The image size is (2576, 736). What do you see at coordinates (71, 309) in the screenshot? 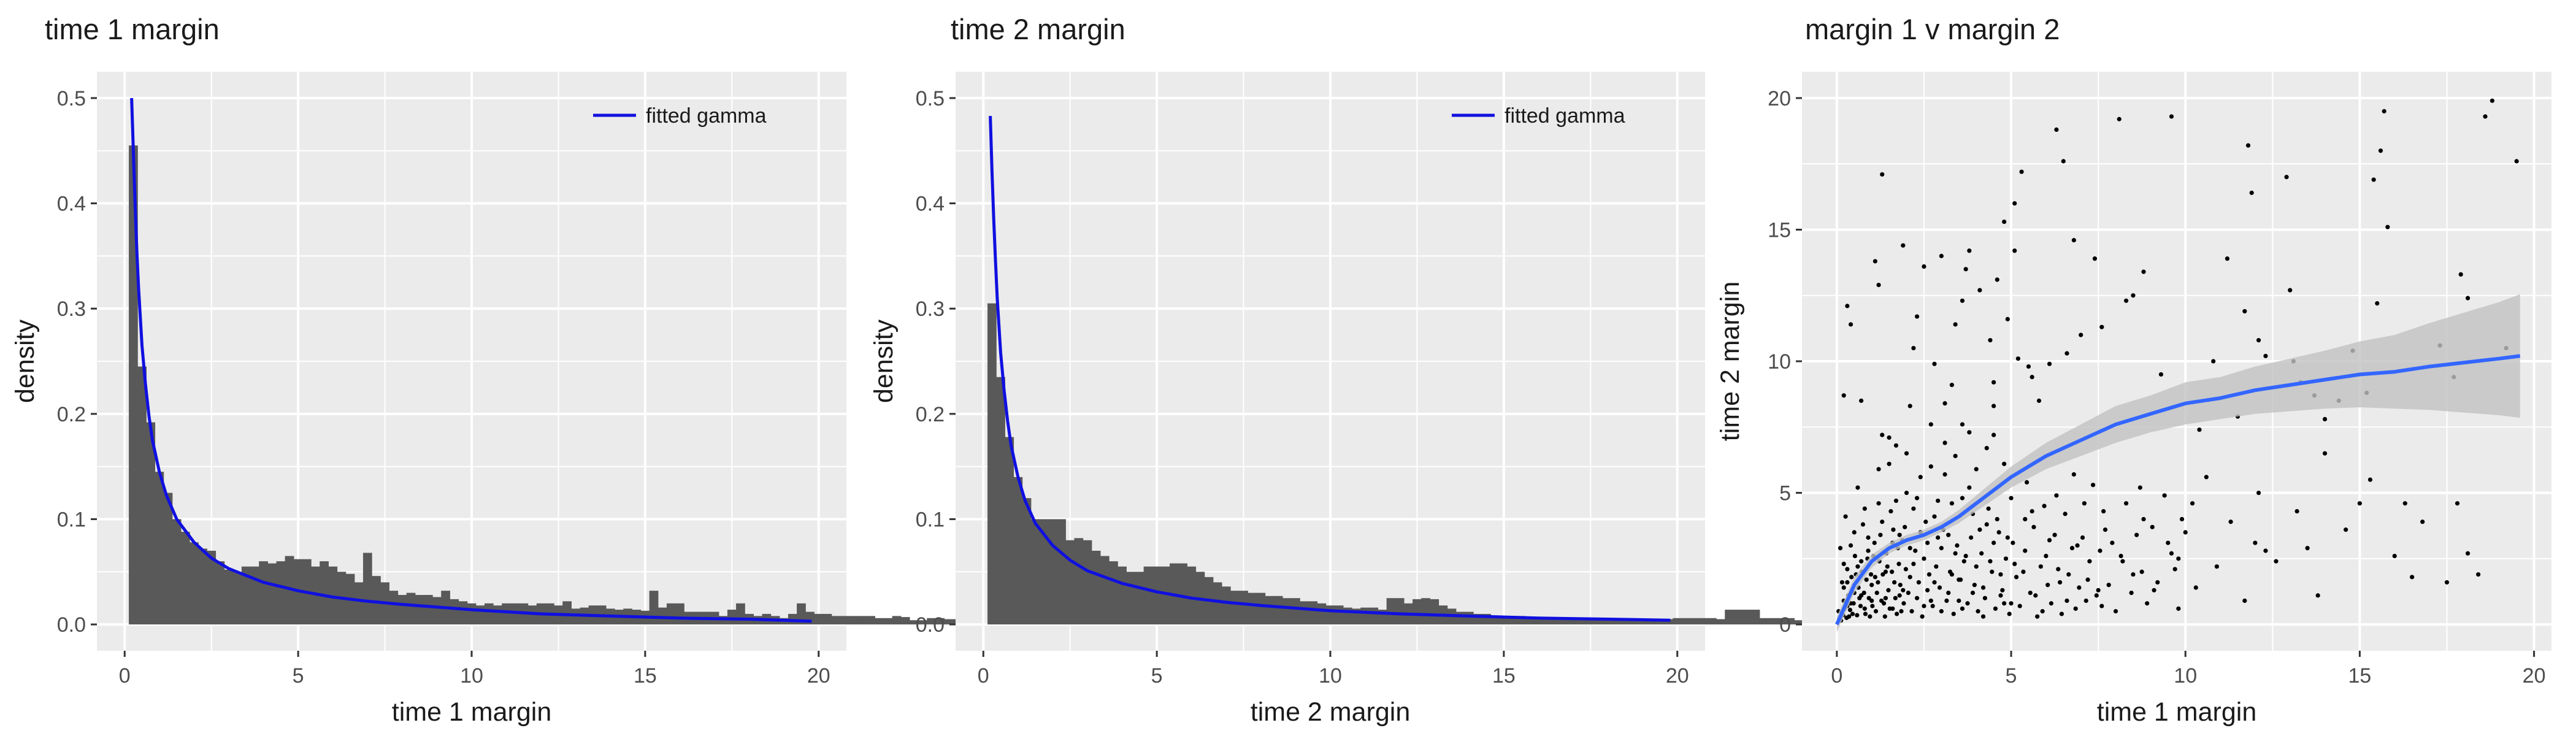
I see `y-tick-label: 0.3` at bounding box center [71, 309].